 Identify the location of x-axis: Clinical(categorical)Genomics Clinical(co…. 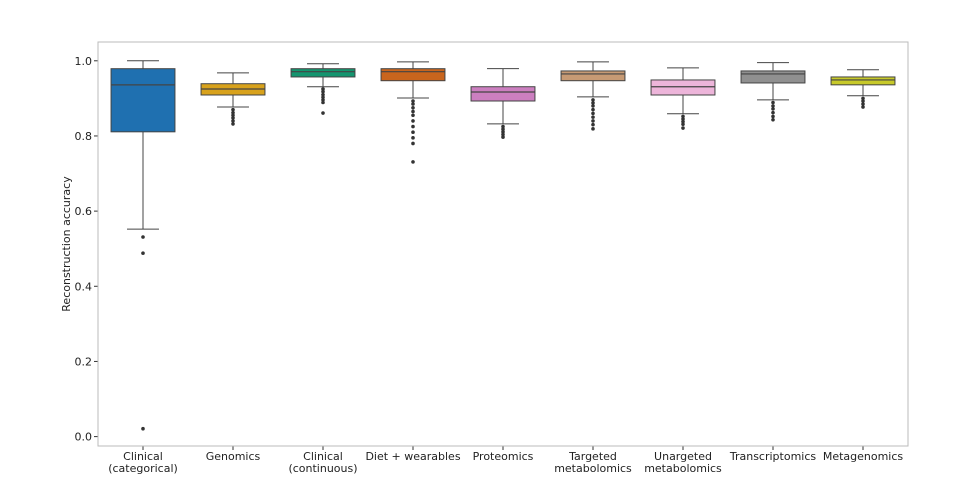
(505, 460).